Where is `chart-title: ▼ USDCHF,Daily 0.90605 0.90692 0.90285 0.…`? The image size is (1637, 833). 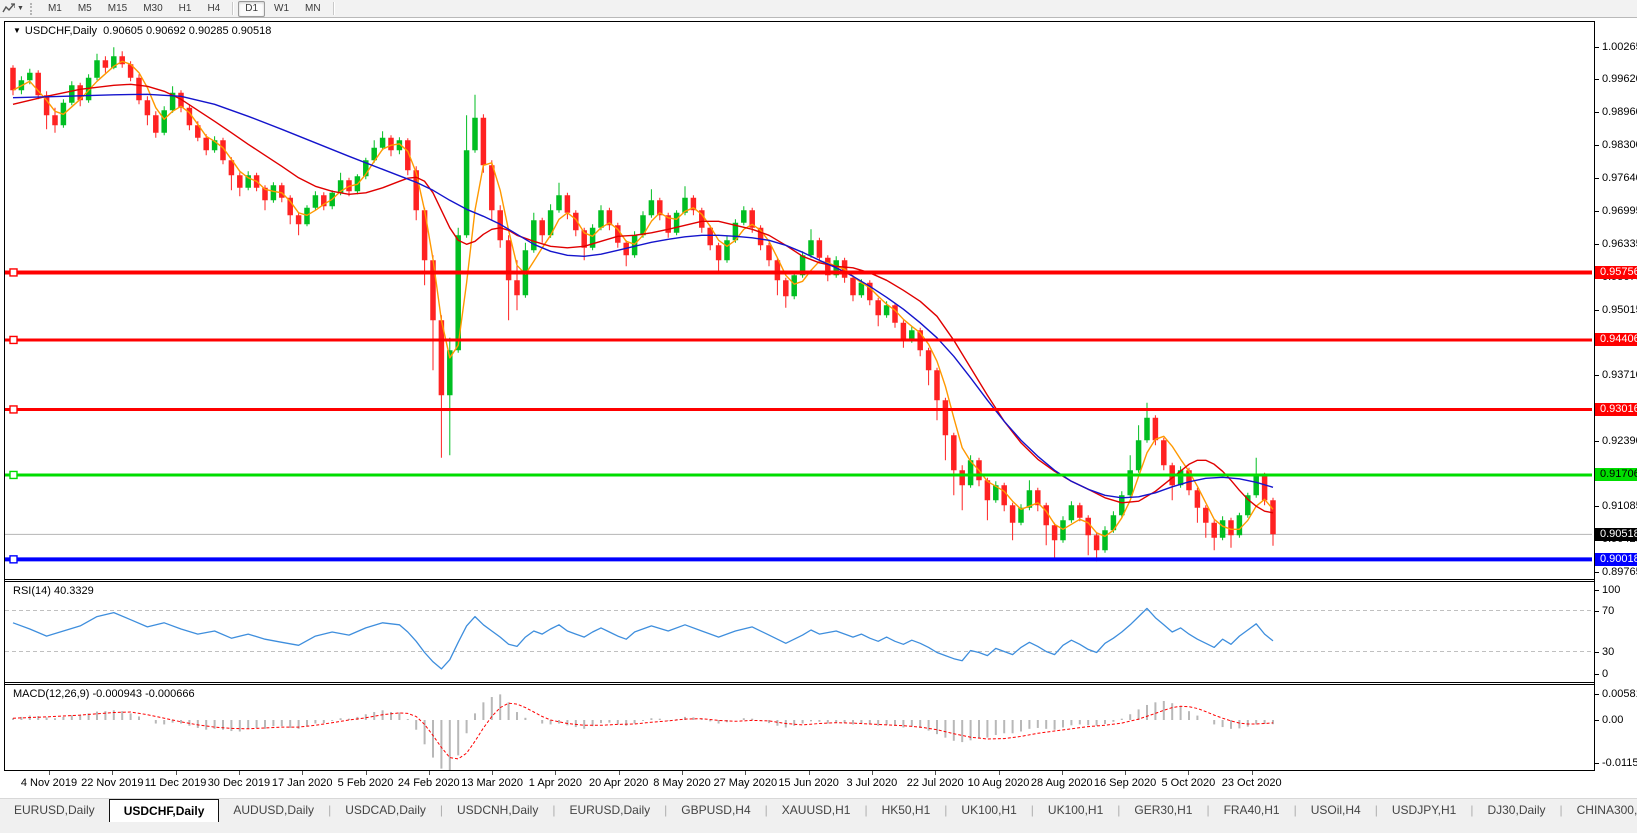
chart-title: ▼ USDCHF,Daily 0.90605 0.90692 0.90285 0.… is located at coordinates (142, 31).